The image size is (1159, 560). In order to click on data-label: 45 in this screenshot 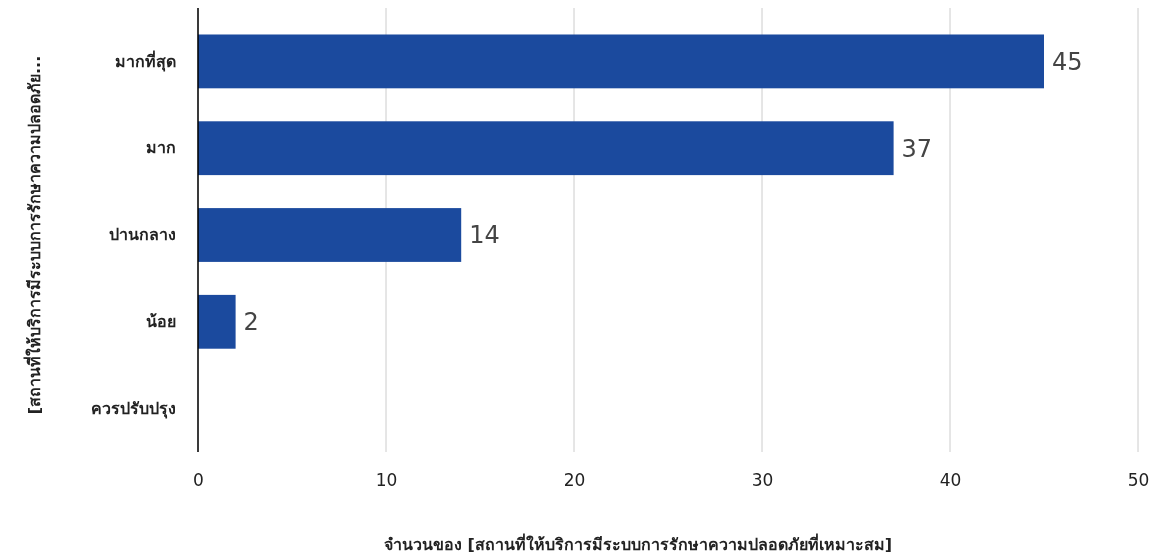, I will do `click(1067, 61)`.